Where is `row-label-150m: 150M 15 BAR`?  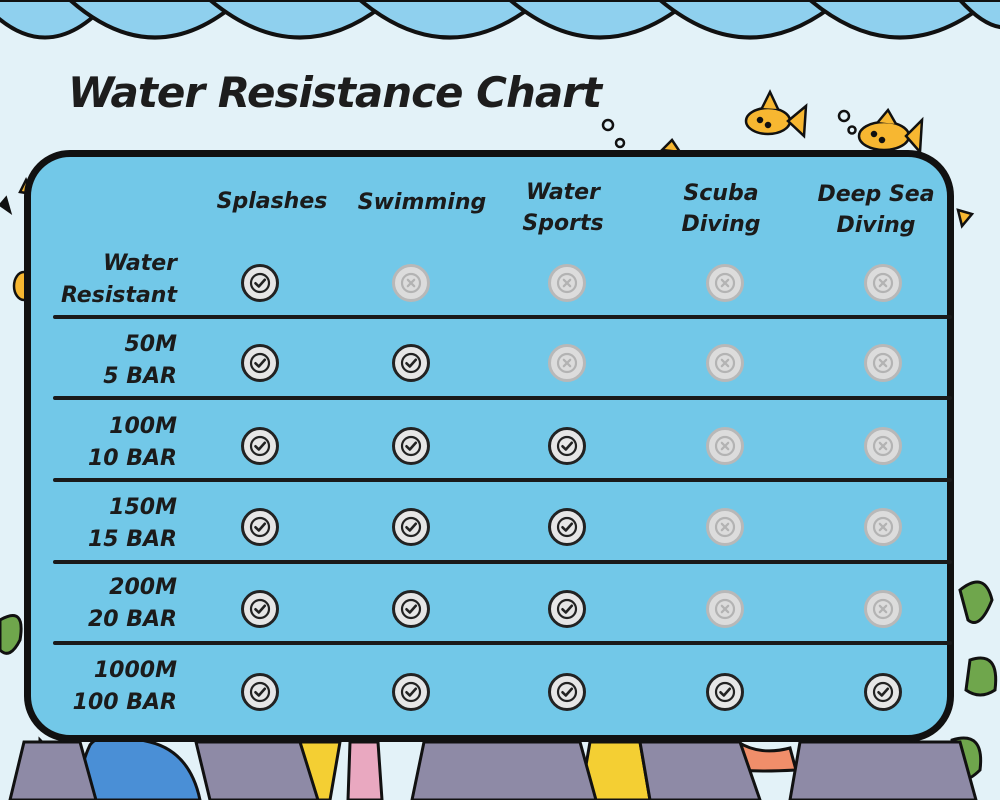 row-label-150m: 150M 15 BAR is located at coordinates (132, 523).